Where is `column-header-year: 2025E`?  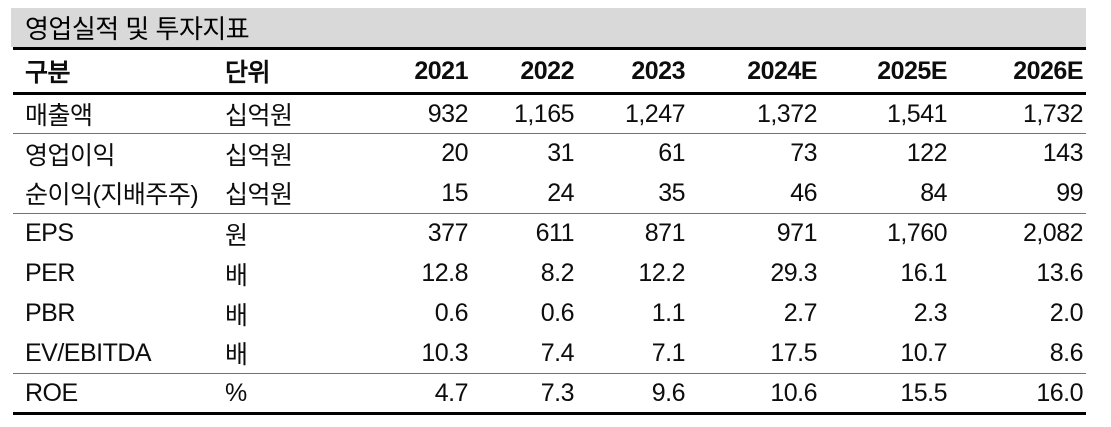
column-header-year: 2025E is located at coordinates (912, 70).